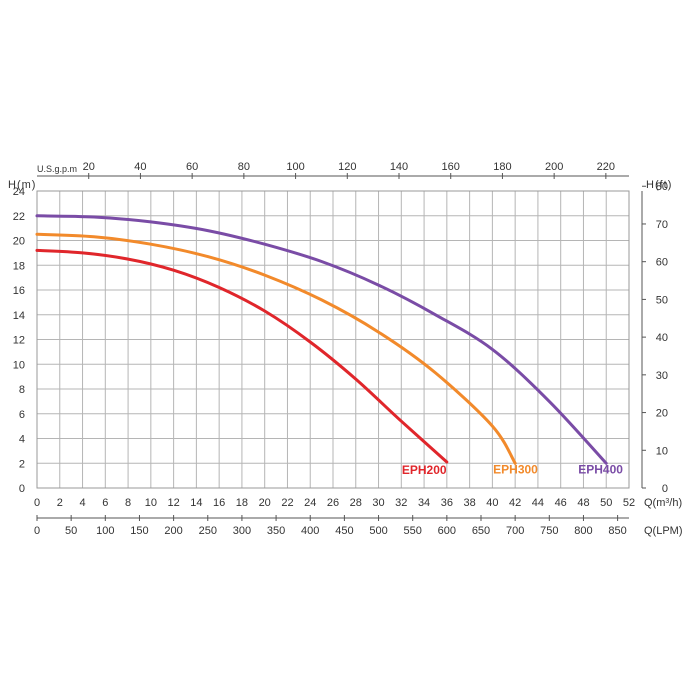  I want to click on ft-tick-label: 20, so click(662, 414).